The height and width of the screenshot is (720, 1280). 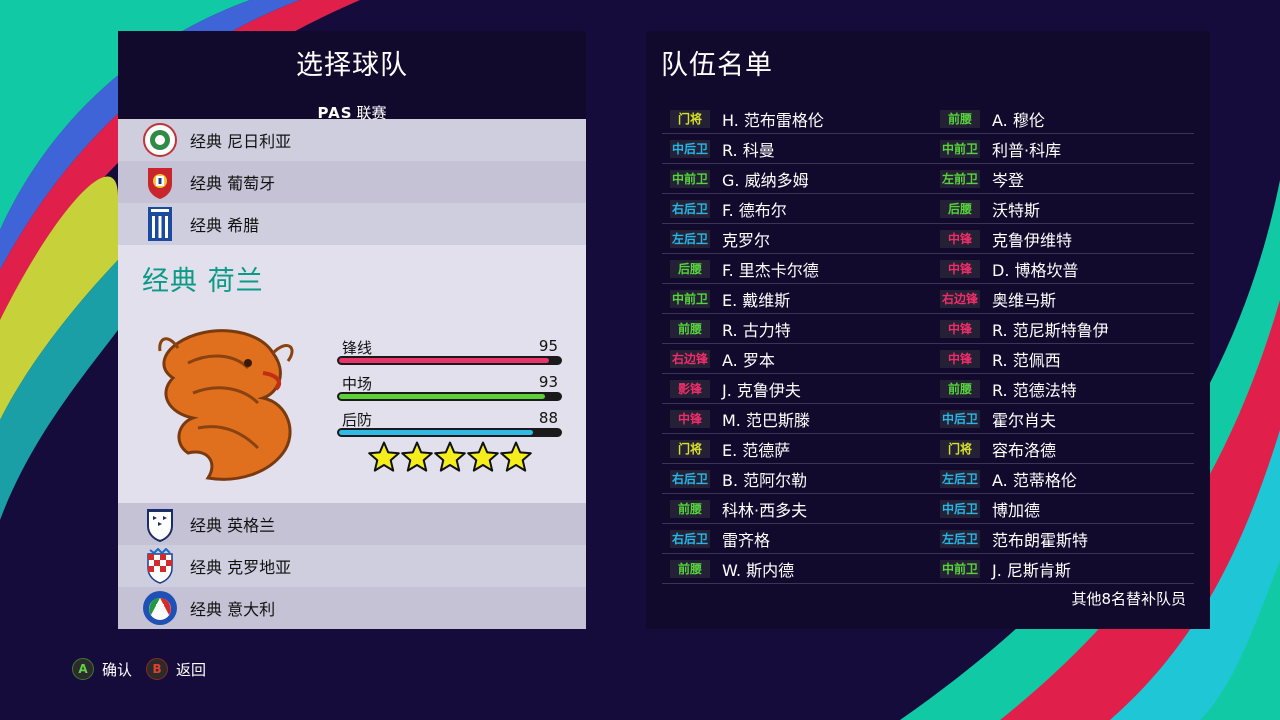 What do you see at coordinates (797, 449) in the screenshot?
I see `player-entry: 门将 E. 范德萨` at bounding box center [797, 449].